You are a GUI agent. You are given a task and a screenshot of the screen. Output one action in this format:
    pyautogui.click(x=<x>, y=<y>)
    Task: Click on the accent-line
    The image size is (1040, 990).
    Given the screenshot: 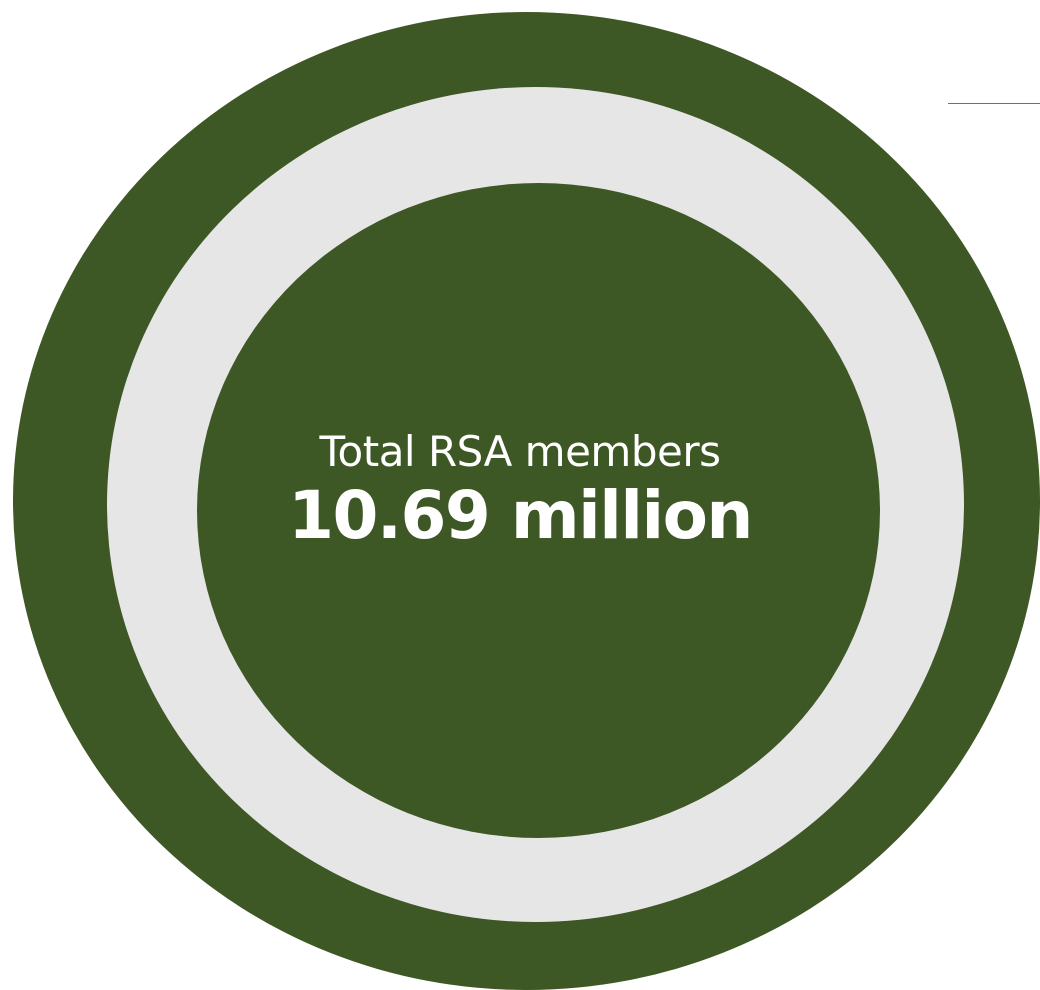 What is the action you would take?
    pyautogui.click(x=994, y=103)
    